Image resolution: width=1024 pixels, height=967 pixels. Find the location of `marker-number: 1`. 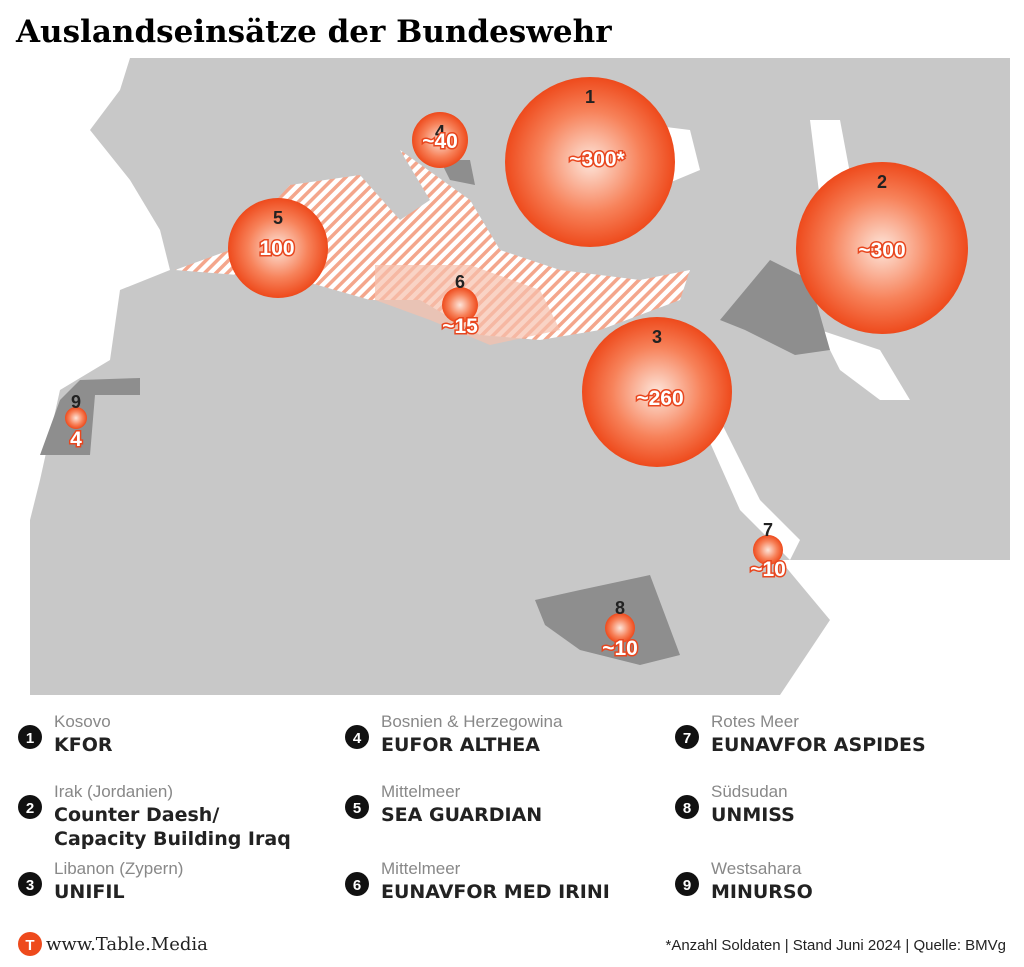

marker-number: 1 is located at coordinates (590, 97).